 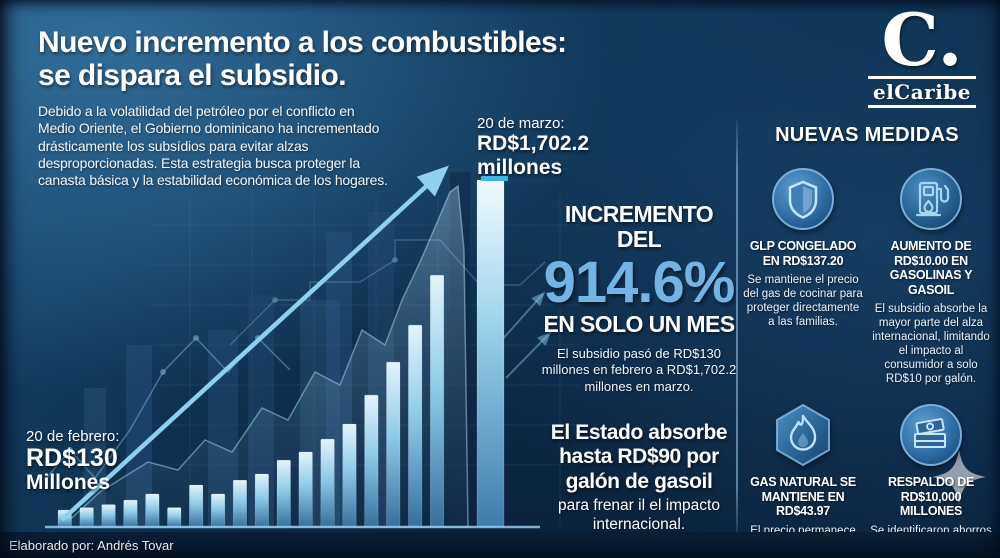 I want to click on title-line-2: se dispara el subsidio., so click(x=192, y=75).